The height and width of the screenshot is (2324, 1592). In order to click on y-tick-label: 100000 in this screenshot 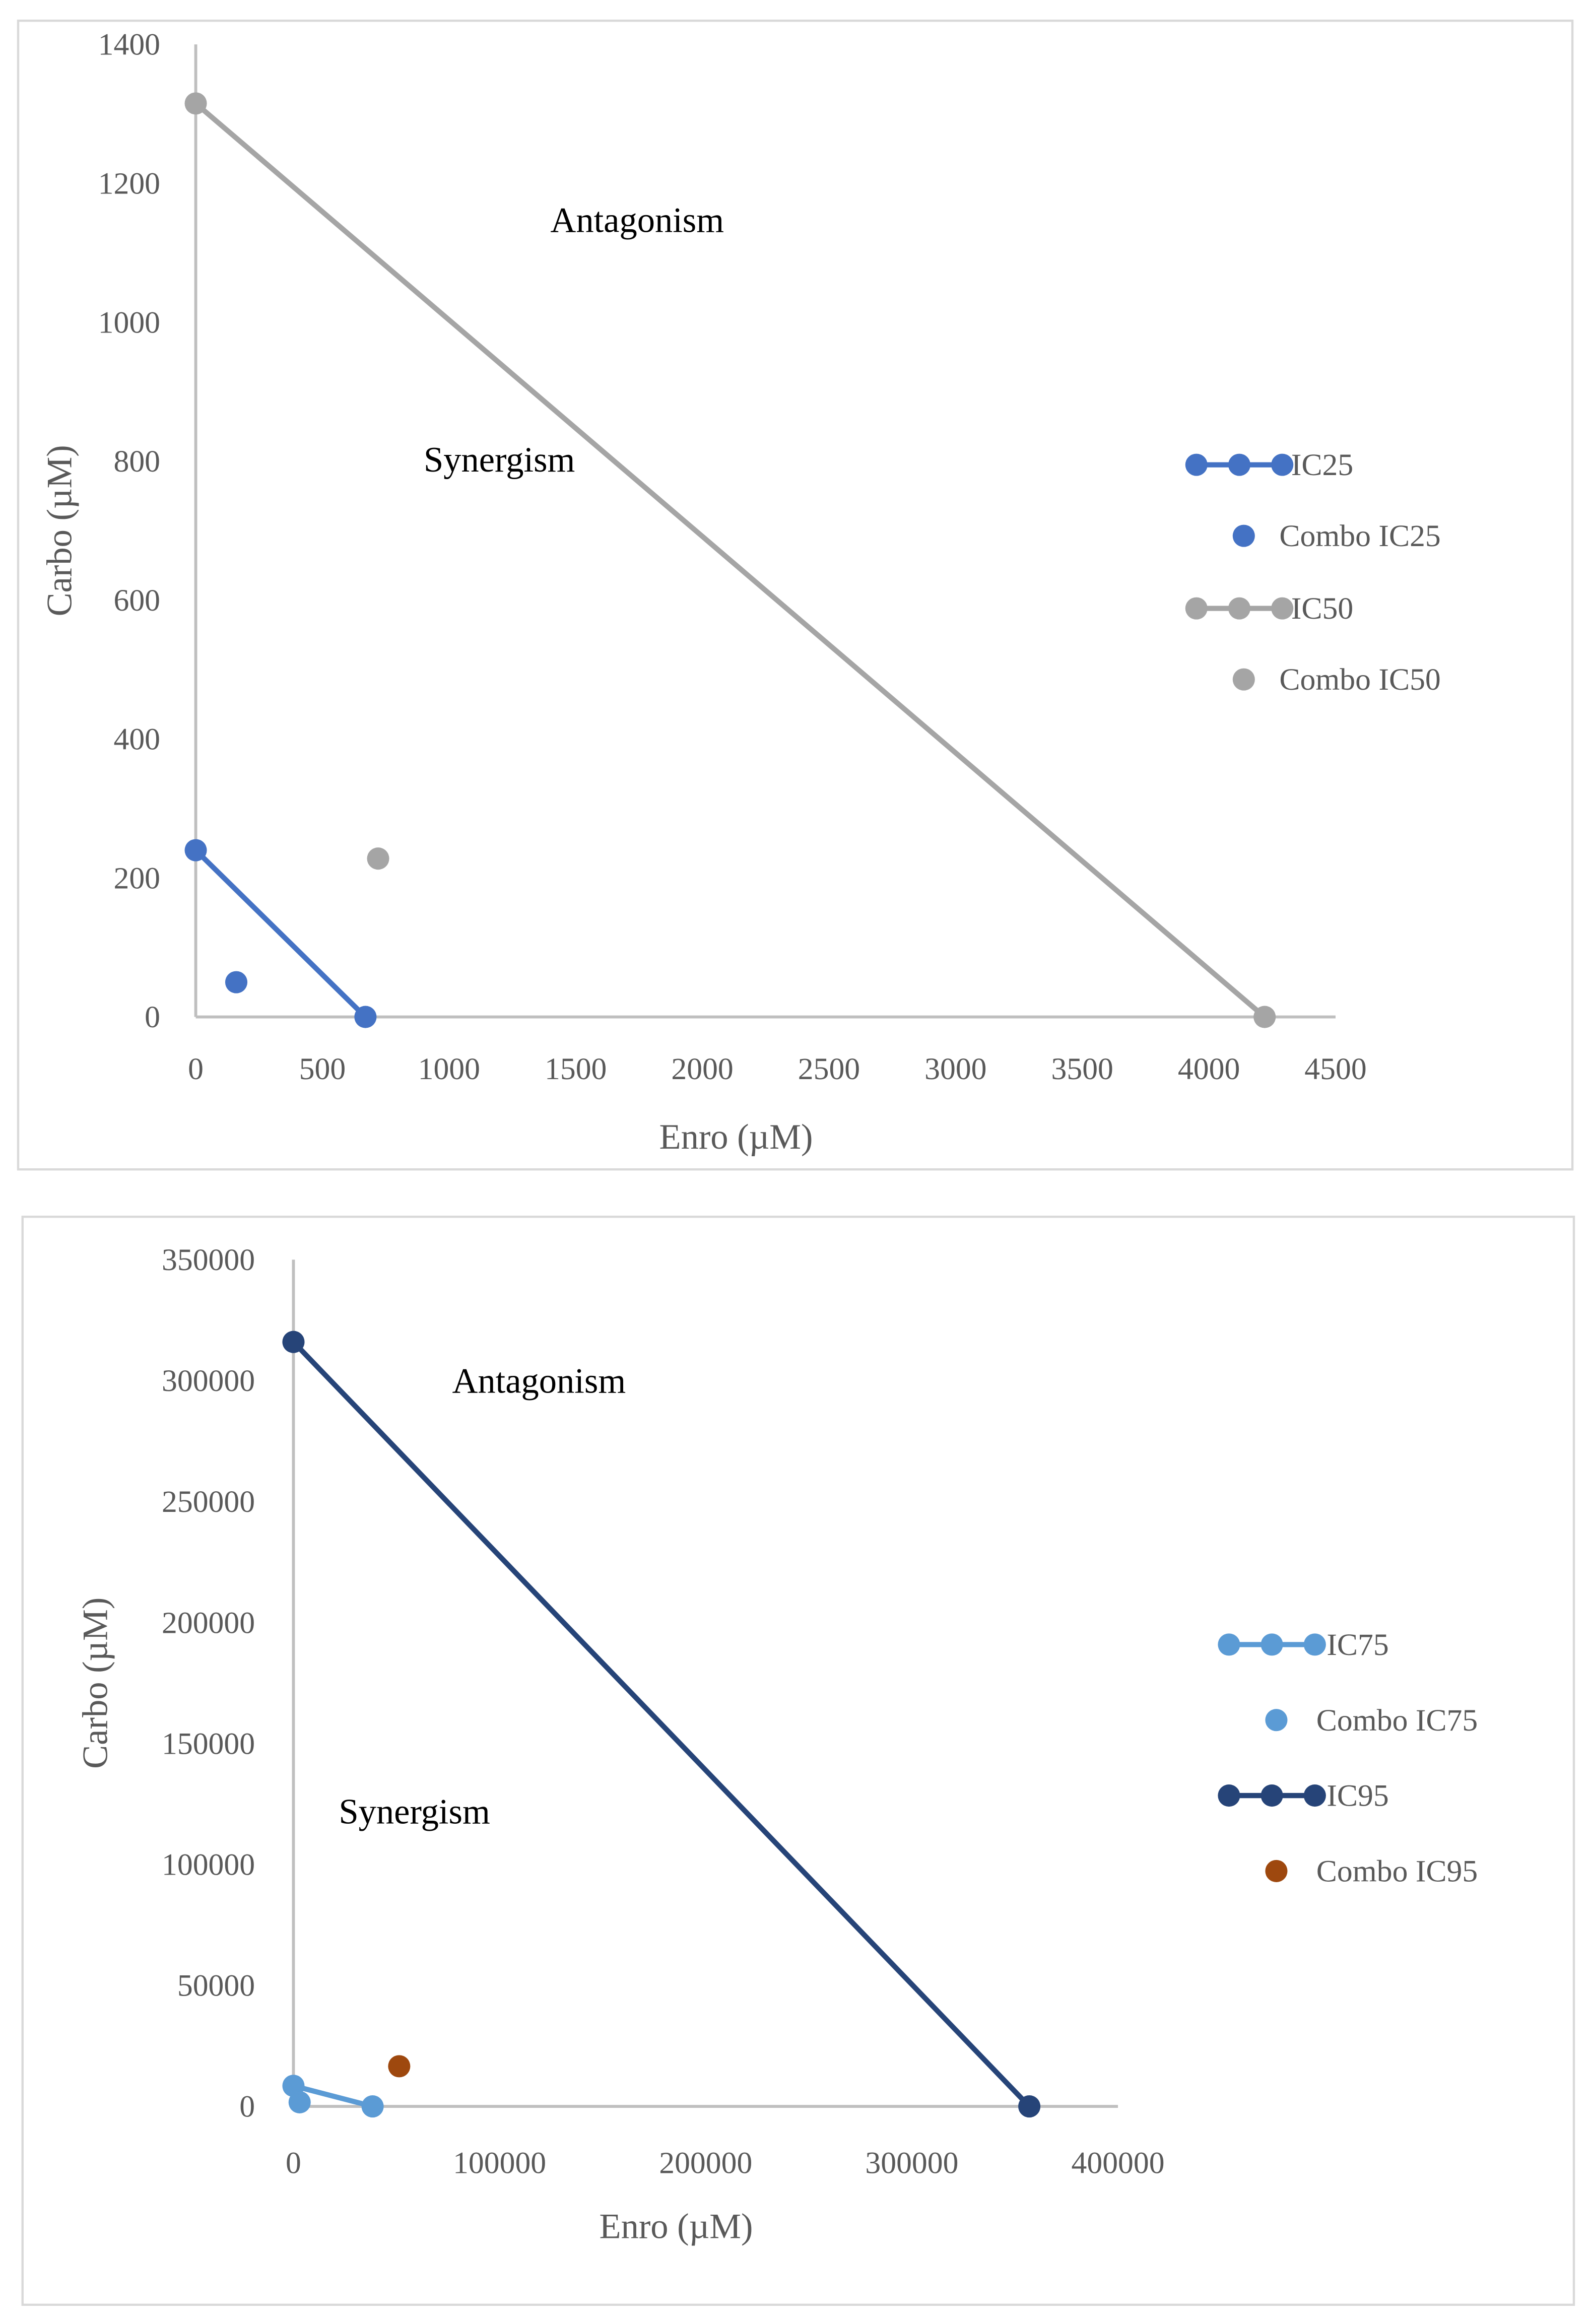, I will do `click(208, 1864)`.